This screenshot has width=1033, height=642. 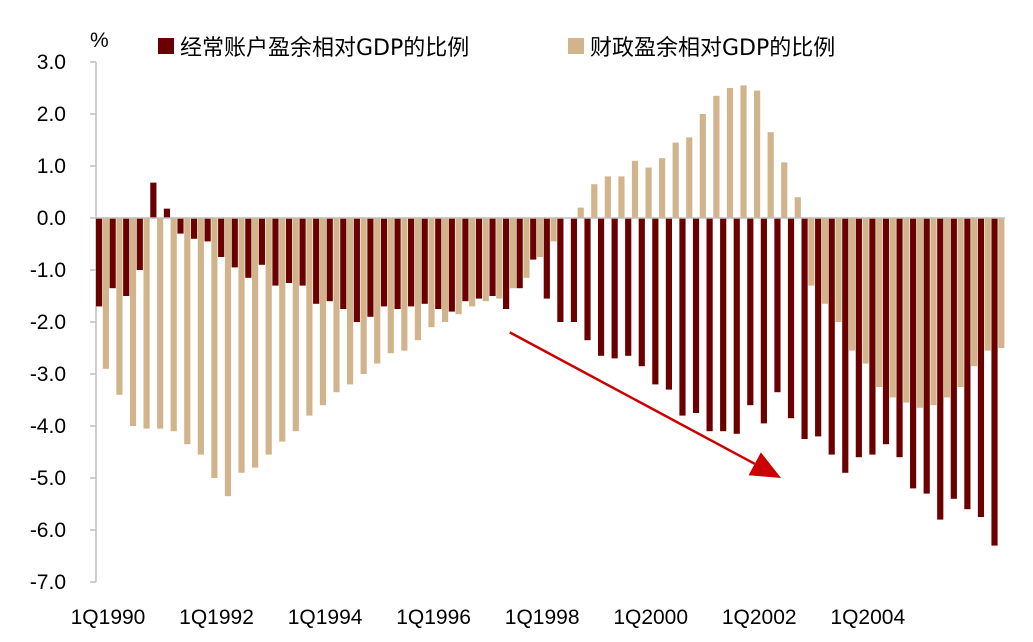 What do you see at coordinates (759, 617) in the screenshot?
I see `x-tick-label: 1Q2002` at bounding box center [759, 617].